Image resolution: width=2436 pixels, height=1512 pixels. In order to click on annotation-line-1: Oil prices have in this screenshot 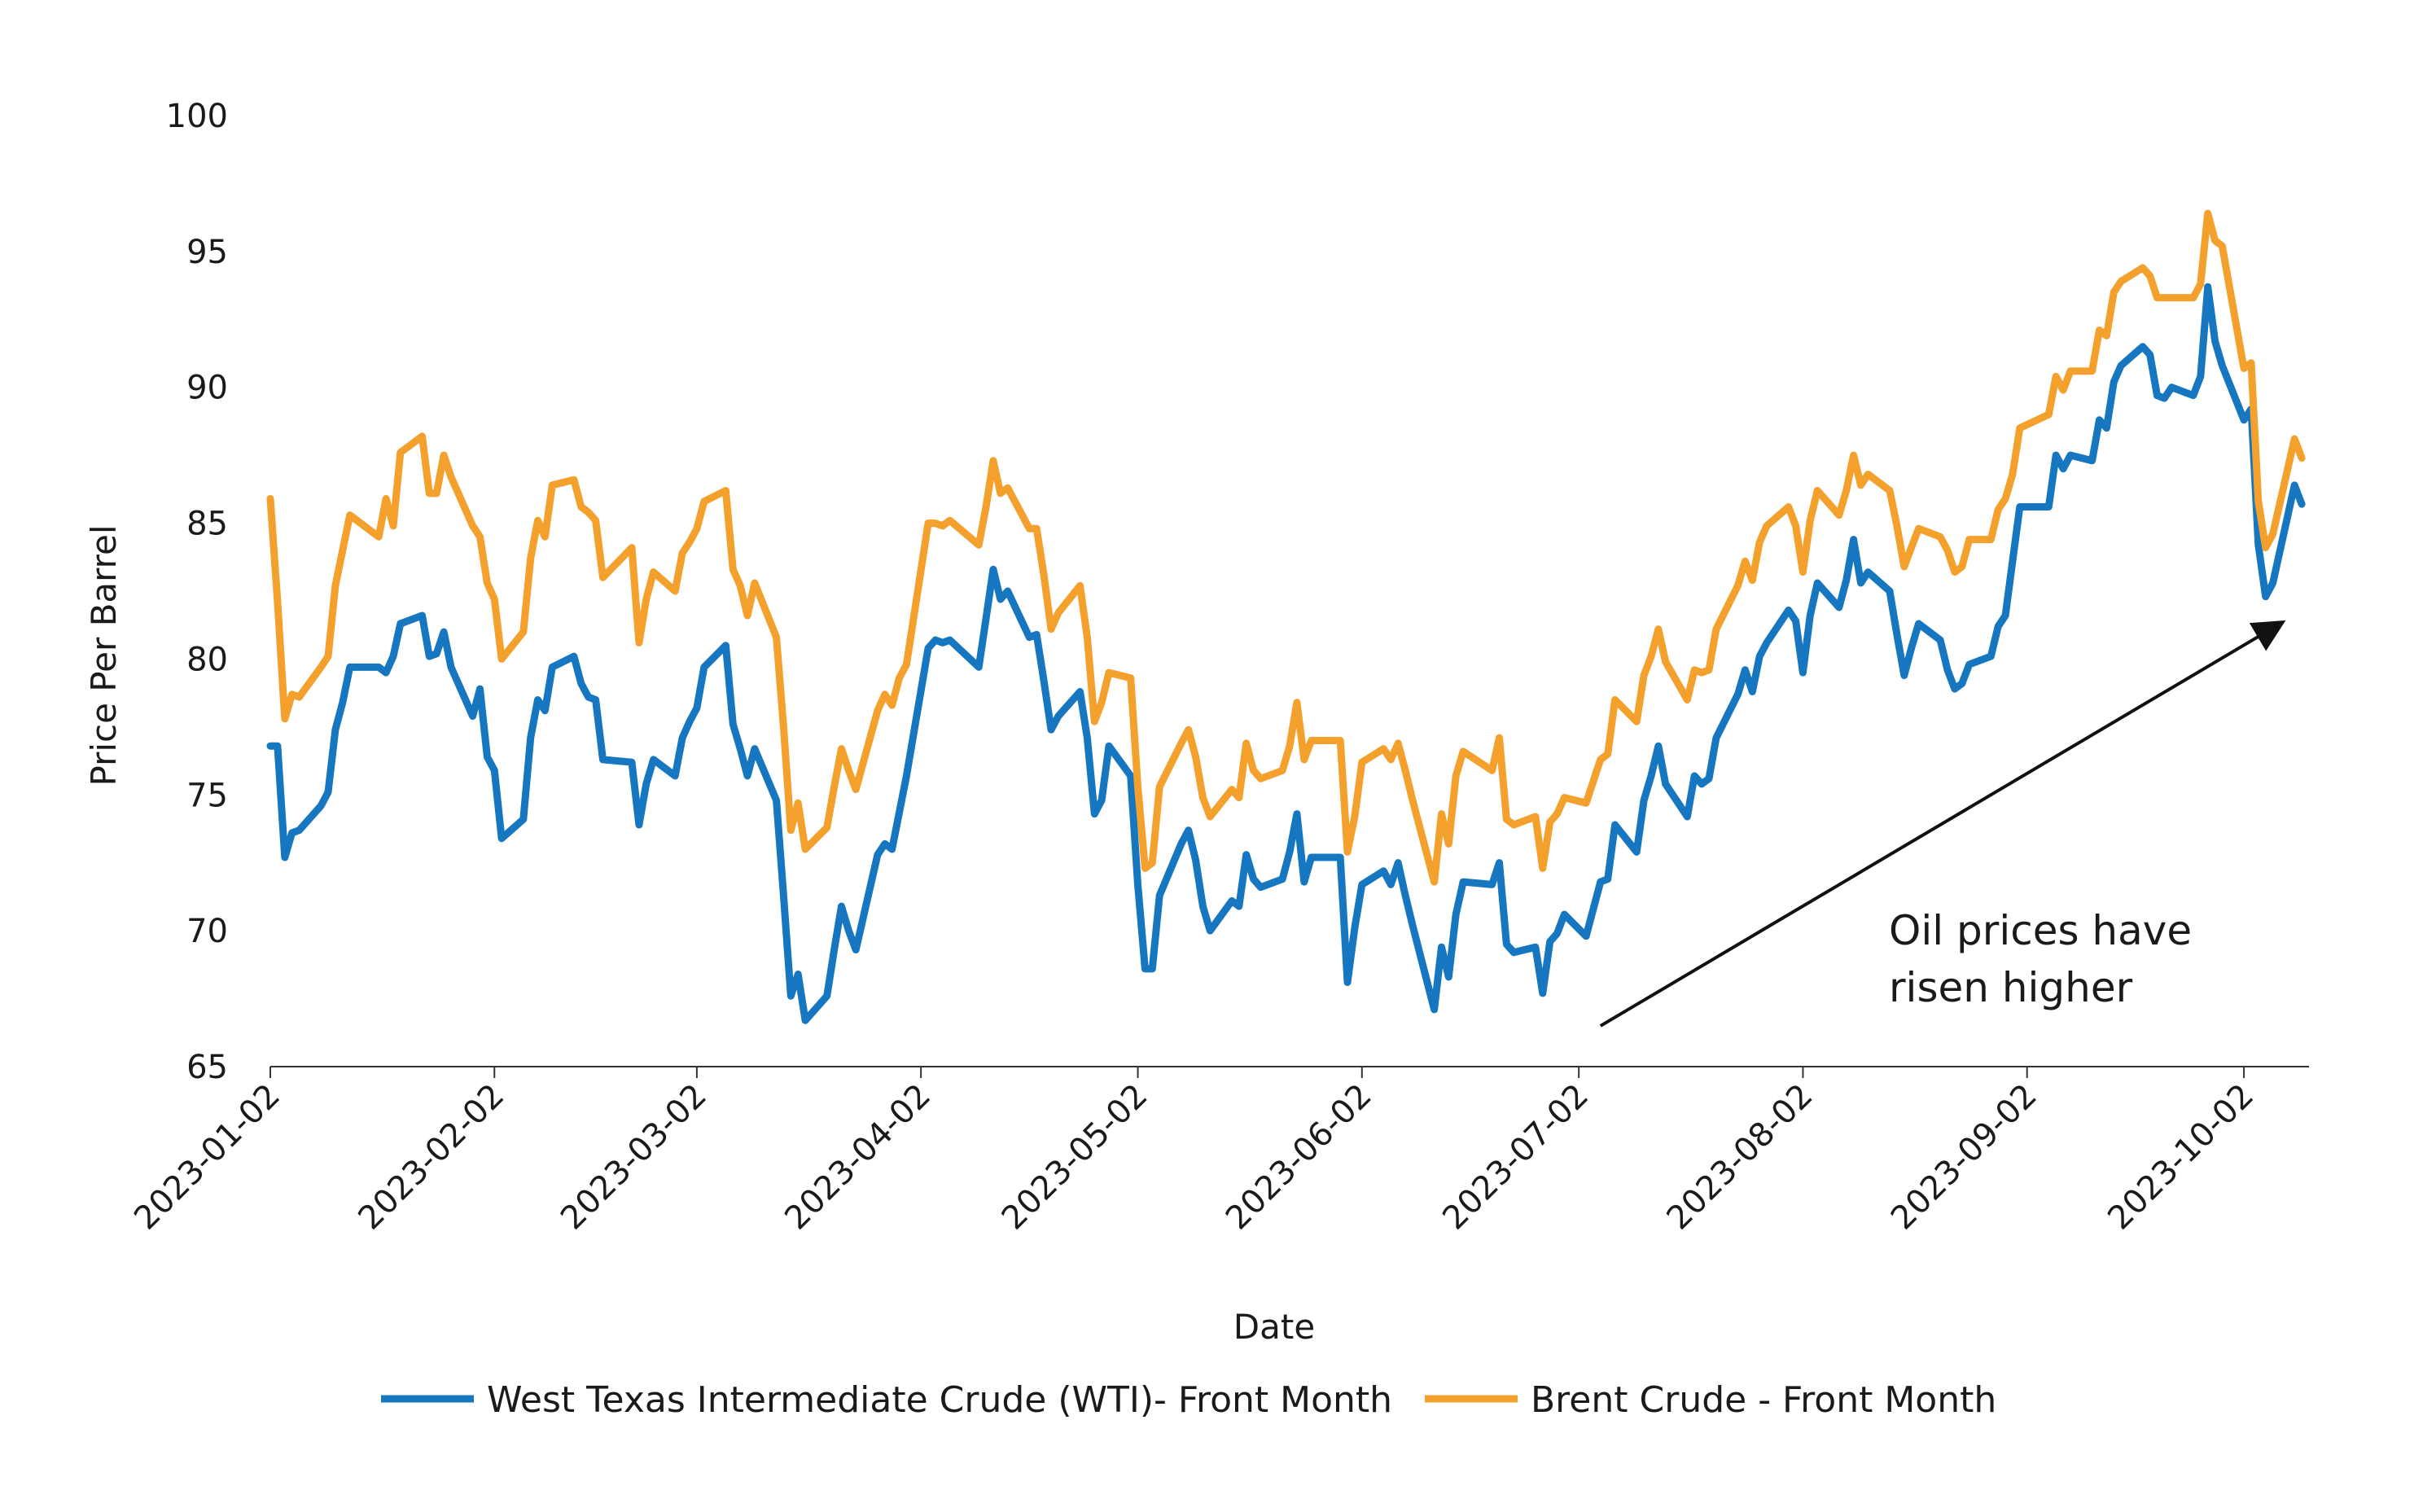, I will do `click(2040, 931)`.